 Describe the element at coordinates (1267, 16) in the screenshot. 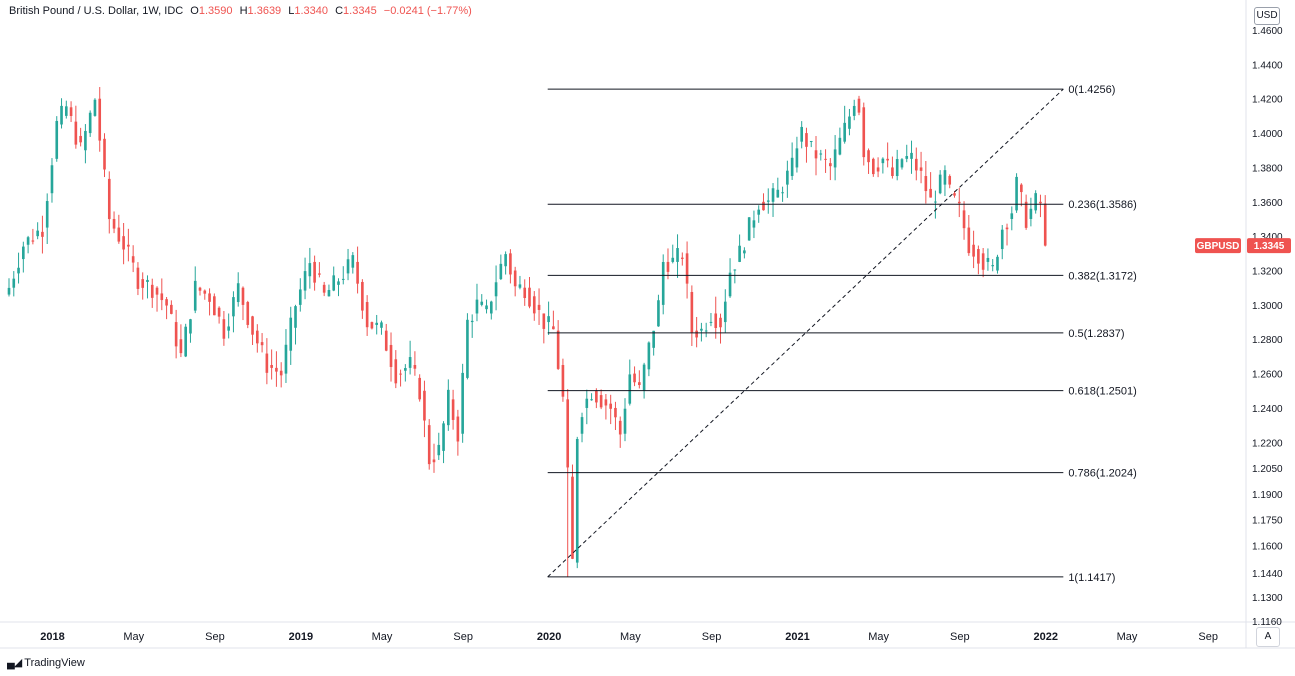

I see `currency-button: USD` at that location.